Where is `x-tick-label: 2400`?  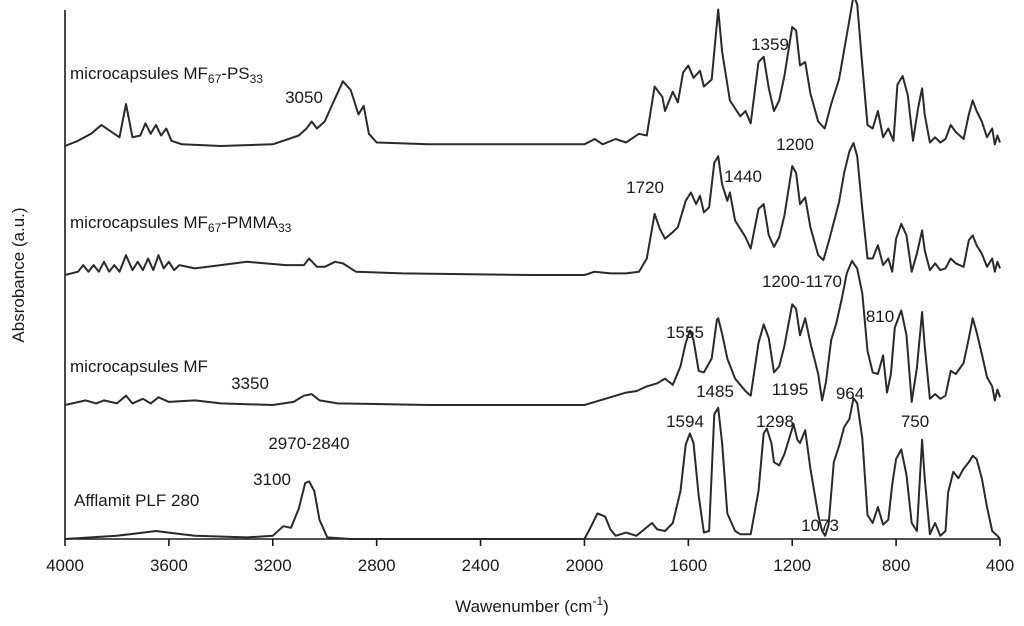
x-tick-label: 2400 is located at coordinates (481, 565).